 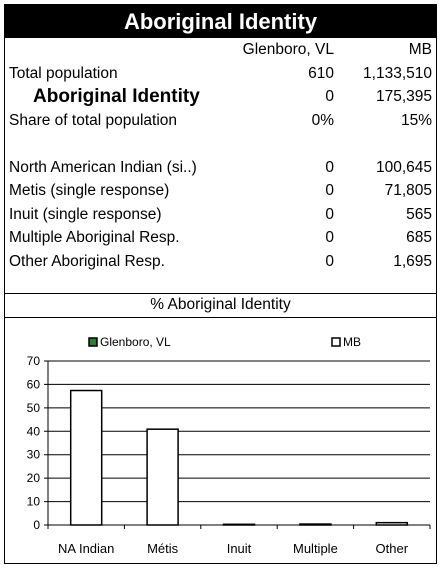 I want to click on row-label: Aboriginal Identity, so click(x=116, y=96).